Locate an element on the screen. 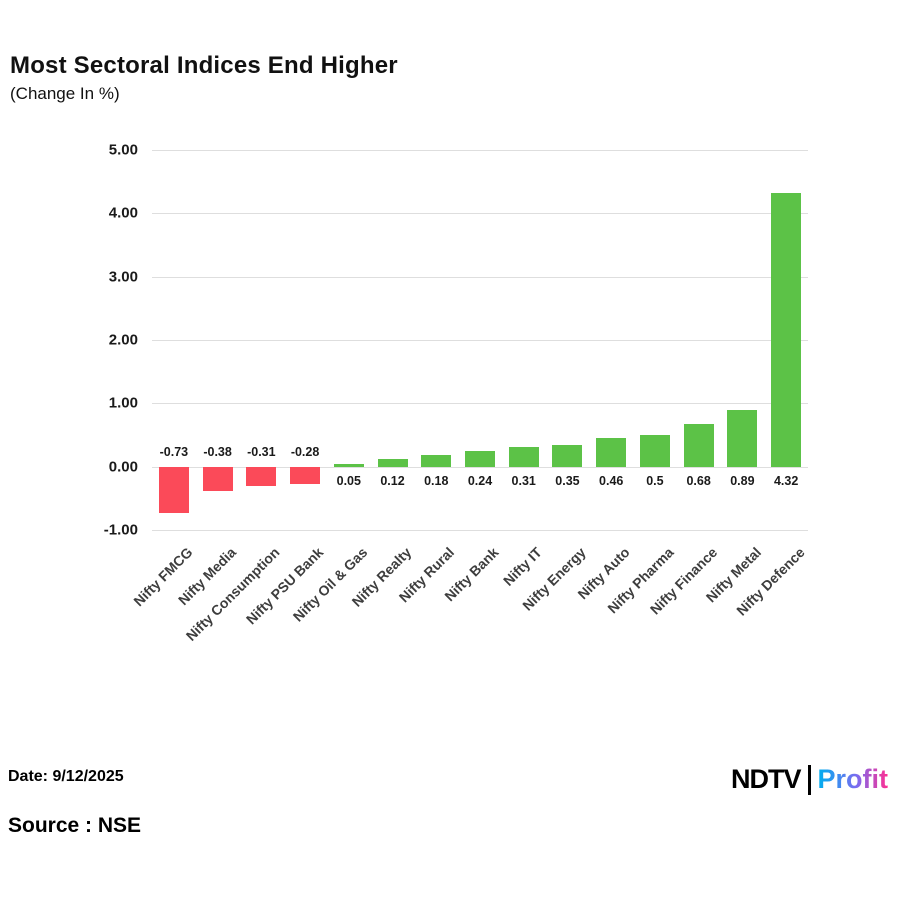  gridline-y-4.00 is located at coordinates (480, 214).